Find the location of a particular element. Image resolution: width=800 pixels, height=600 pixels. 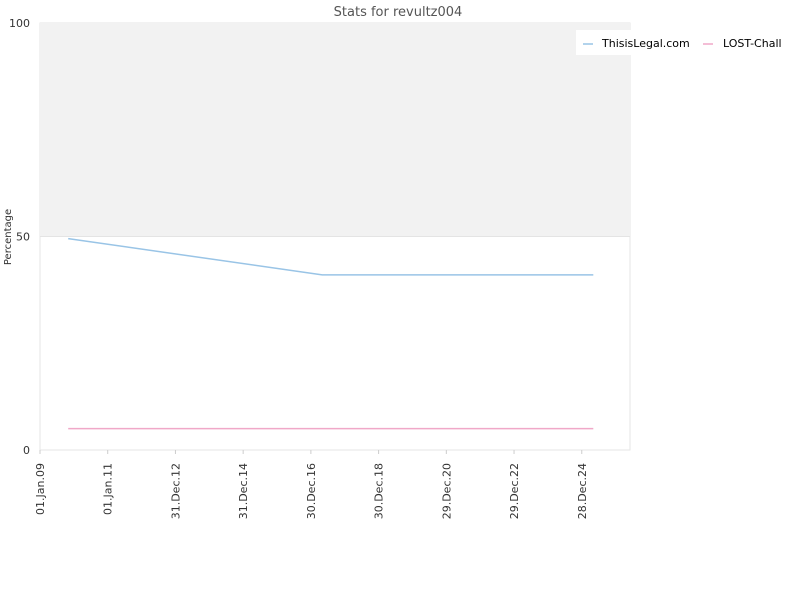

x-tick-label: 31.Dec.14 is located at coordinates (243, 491).